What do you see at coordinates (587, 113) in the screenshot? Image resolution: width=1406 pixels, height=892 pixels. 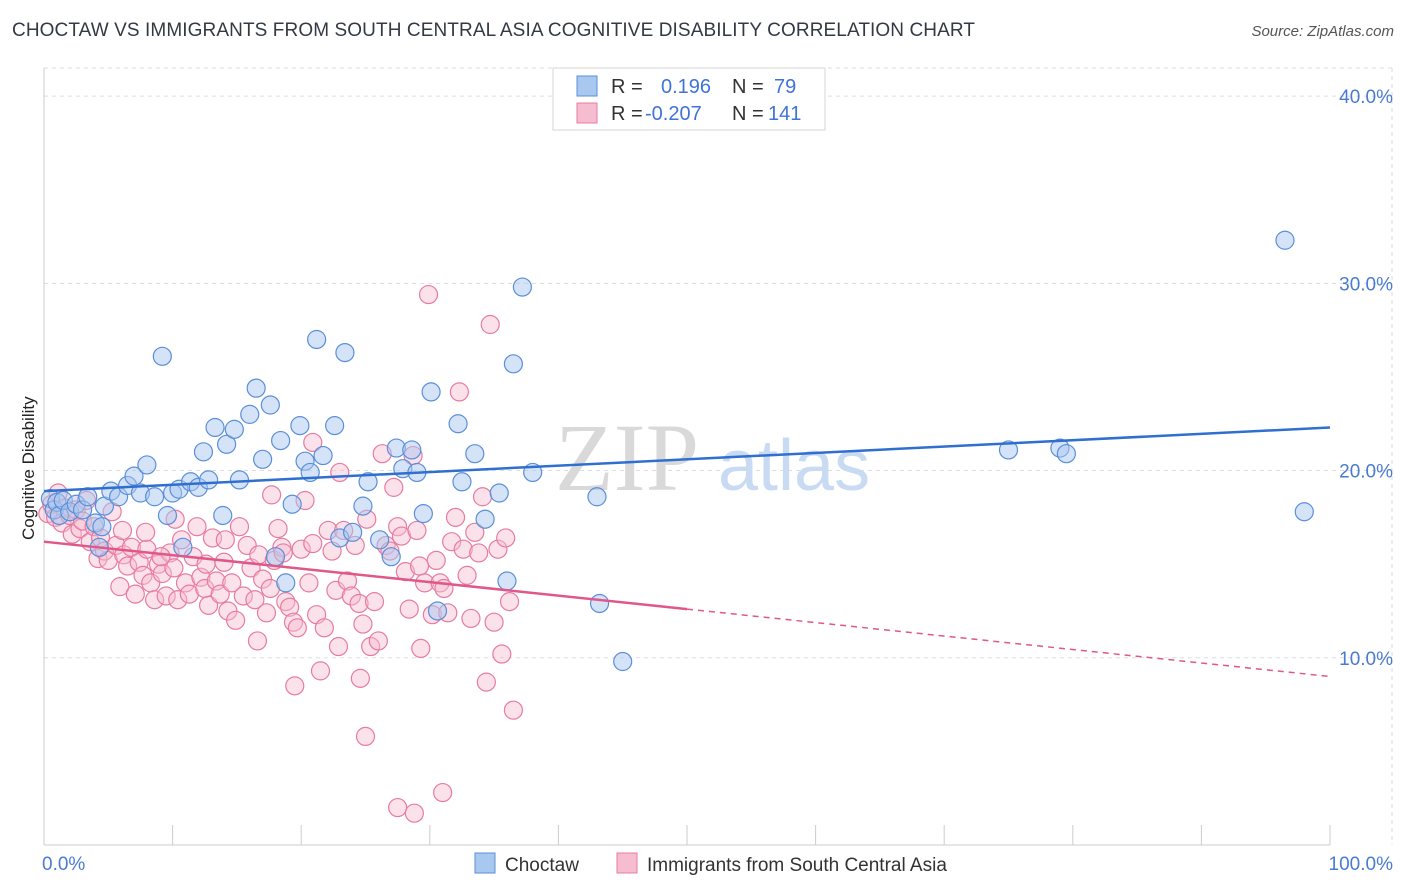 I see `legend-swatch-immigrants` at bounding box center [587, 113].